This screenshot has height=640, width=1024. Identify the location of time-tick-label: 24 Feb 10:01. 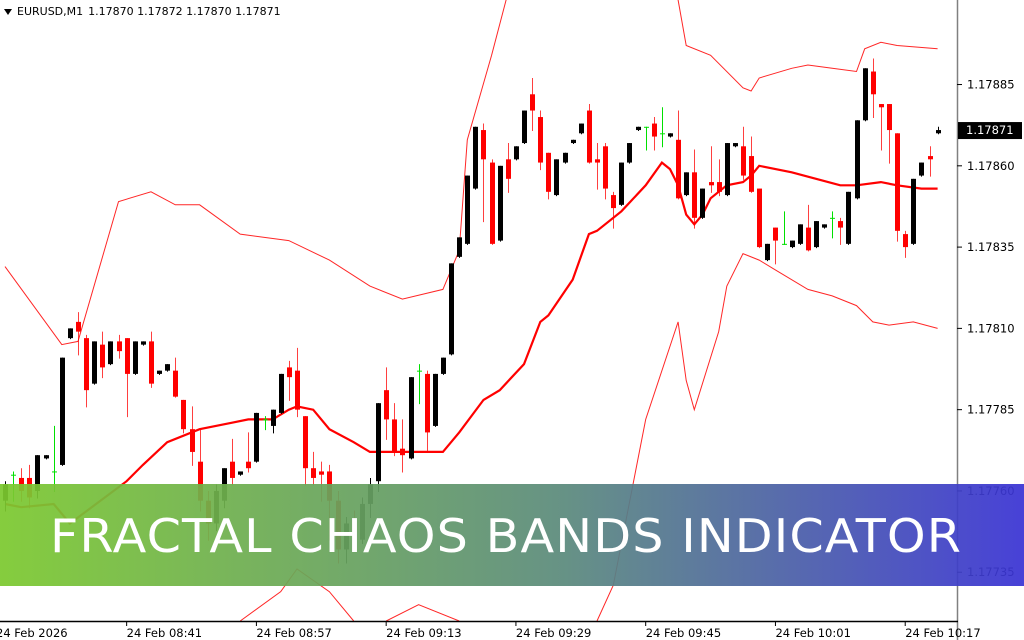
(812, 633).